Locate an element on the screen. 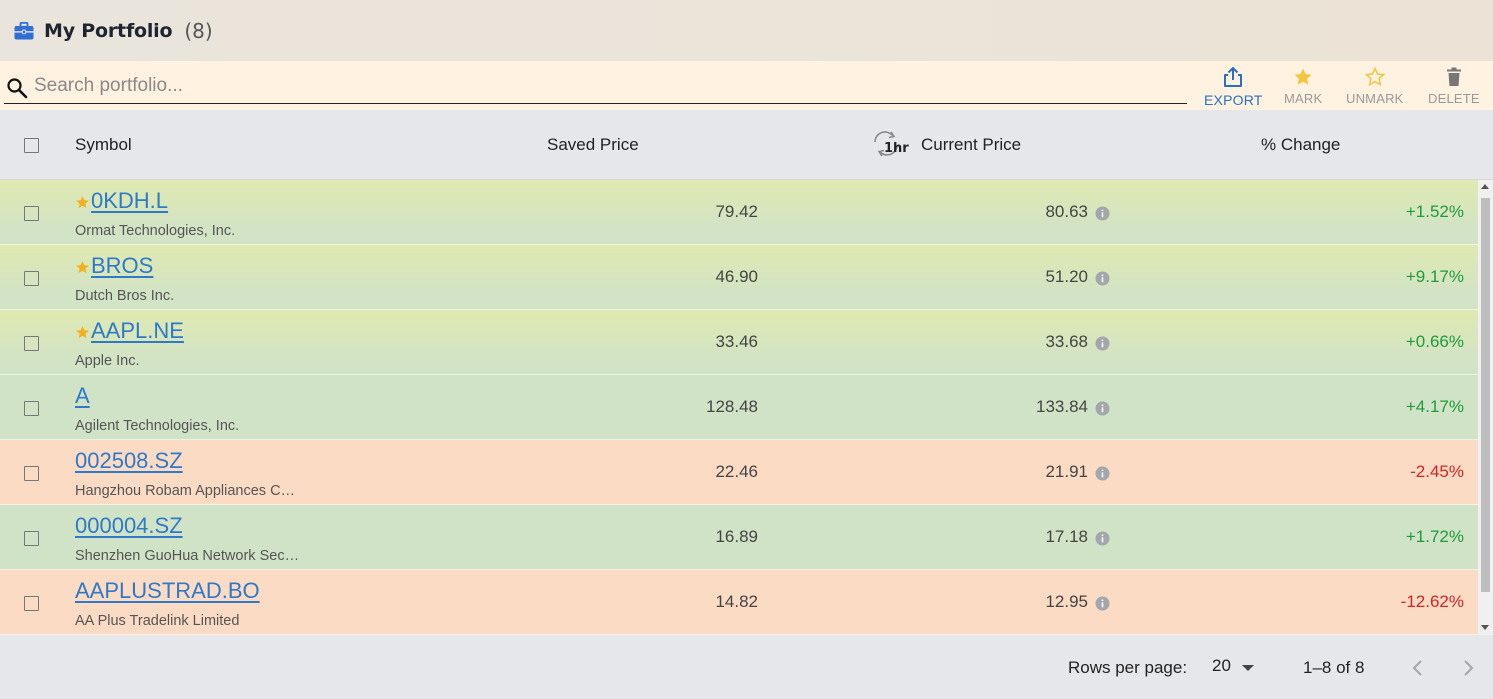 The height and width of the screenshot is (699, 1493). search-bar is located at coordinates (595, 86).